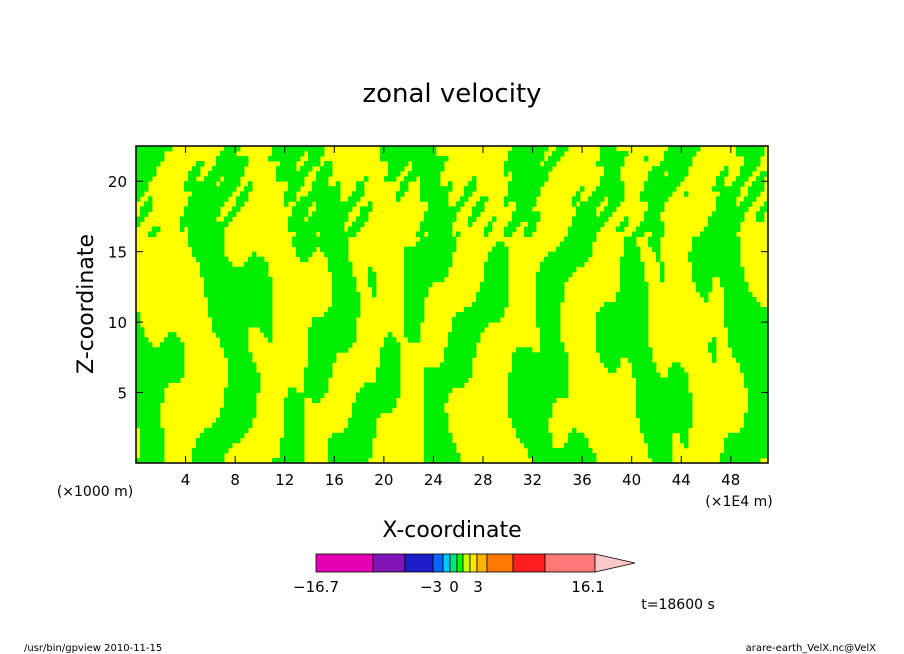 This screenshot has height=654, width=904. Describe the element at coordinates (284, 480) in the screenshot. I see `x-tick-label: 12` at that location.